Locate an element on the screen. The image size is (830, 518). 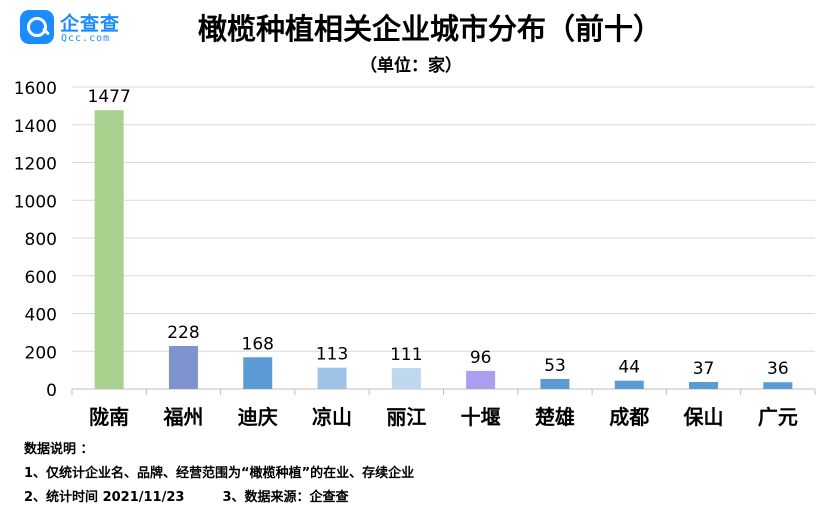
data-label: 113 is located at coordinates (332, 355).